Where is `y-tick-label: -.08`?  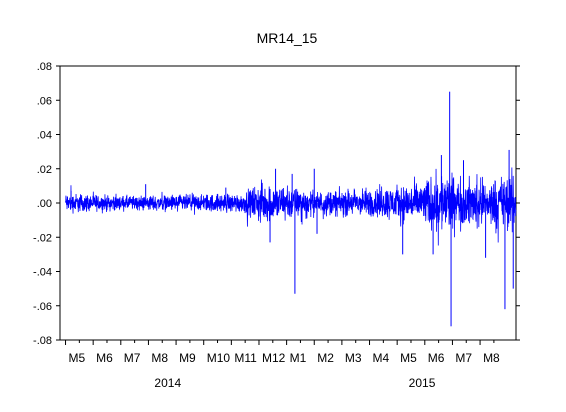
y-tick-label: -.08 is located at coordinates (42, 341).